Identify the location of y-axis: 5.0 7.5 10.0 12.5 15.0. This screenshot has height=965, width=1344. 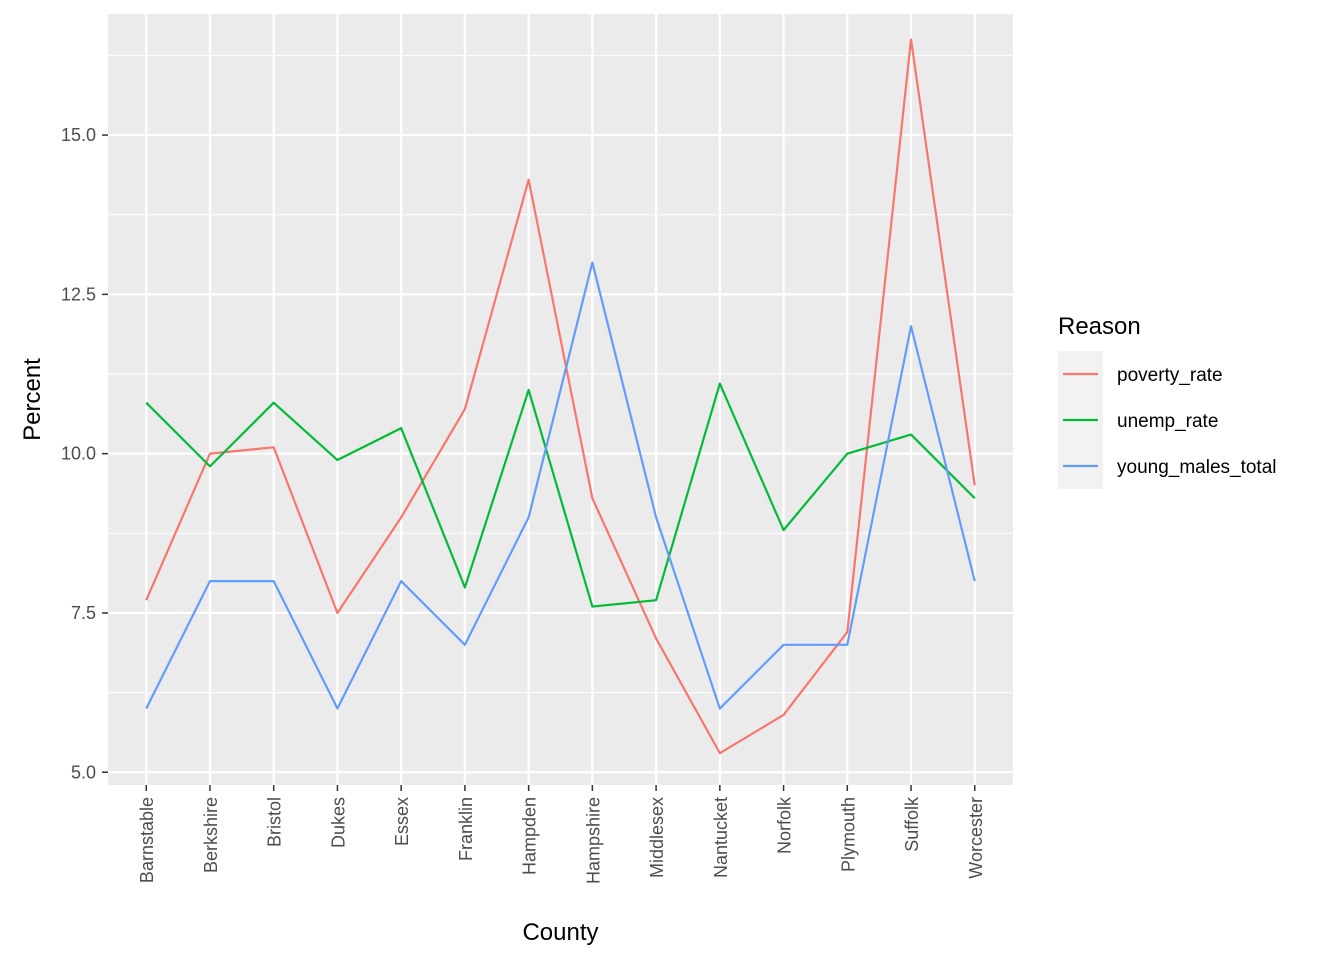
(84, 453).